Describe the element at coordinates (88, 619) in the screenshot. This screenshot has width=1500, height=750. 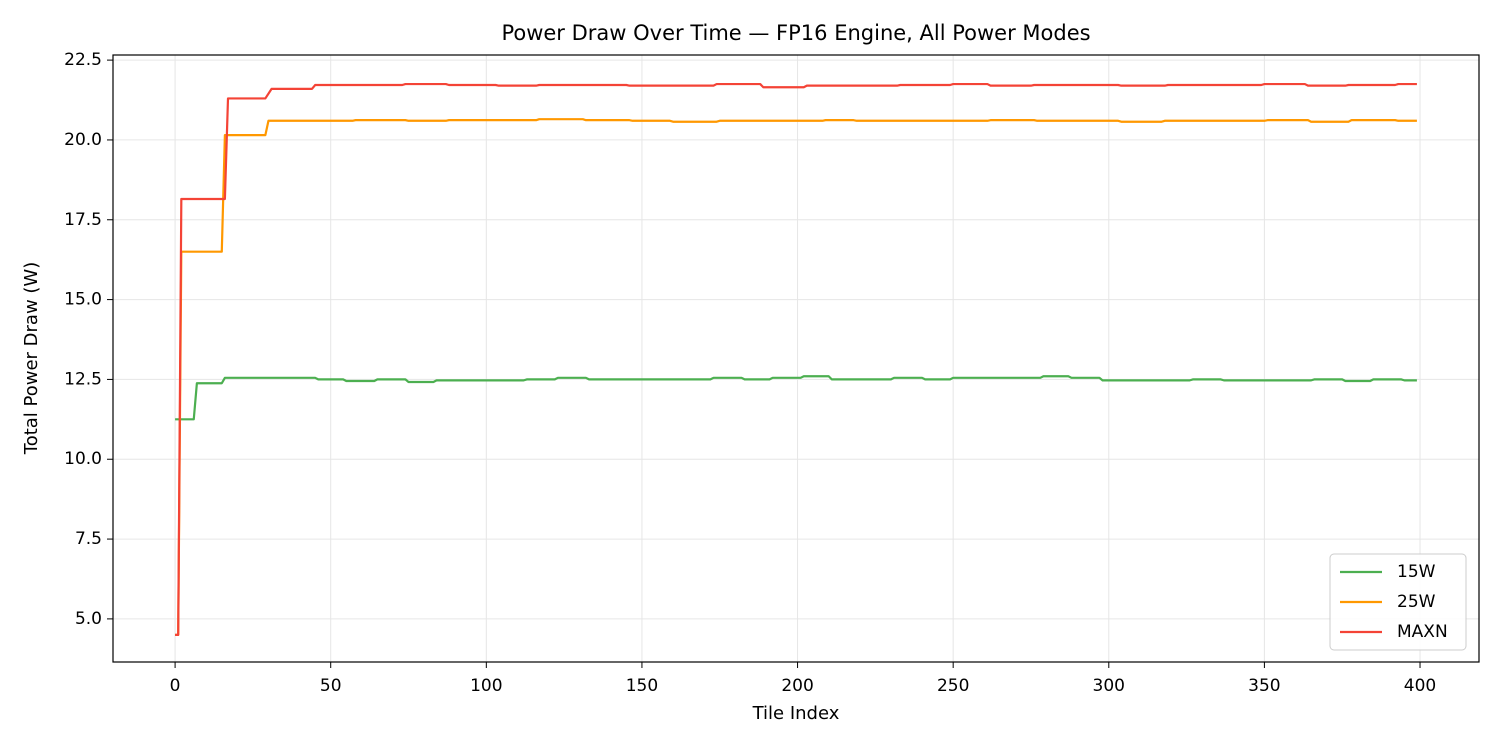
I see `y-tick-label: 5.0` at that location.